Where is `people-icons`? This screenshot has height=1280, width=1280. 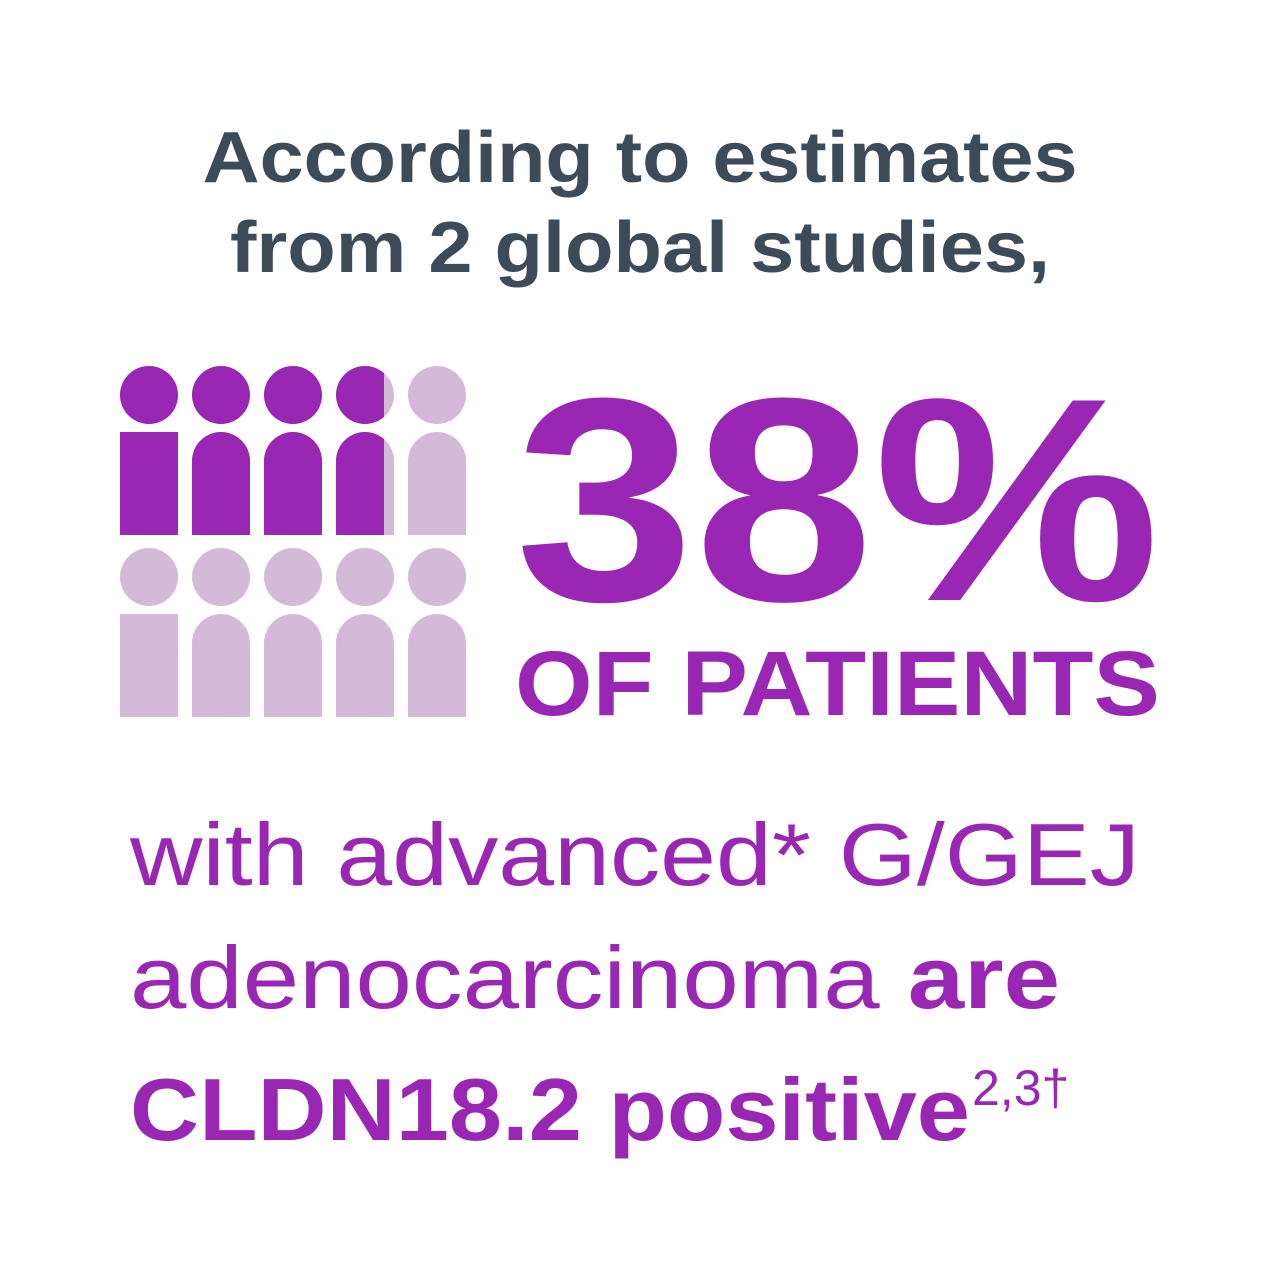
people-icons is located at coordinates (293, 541).